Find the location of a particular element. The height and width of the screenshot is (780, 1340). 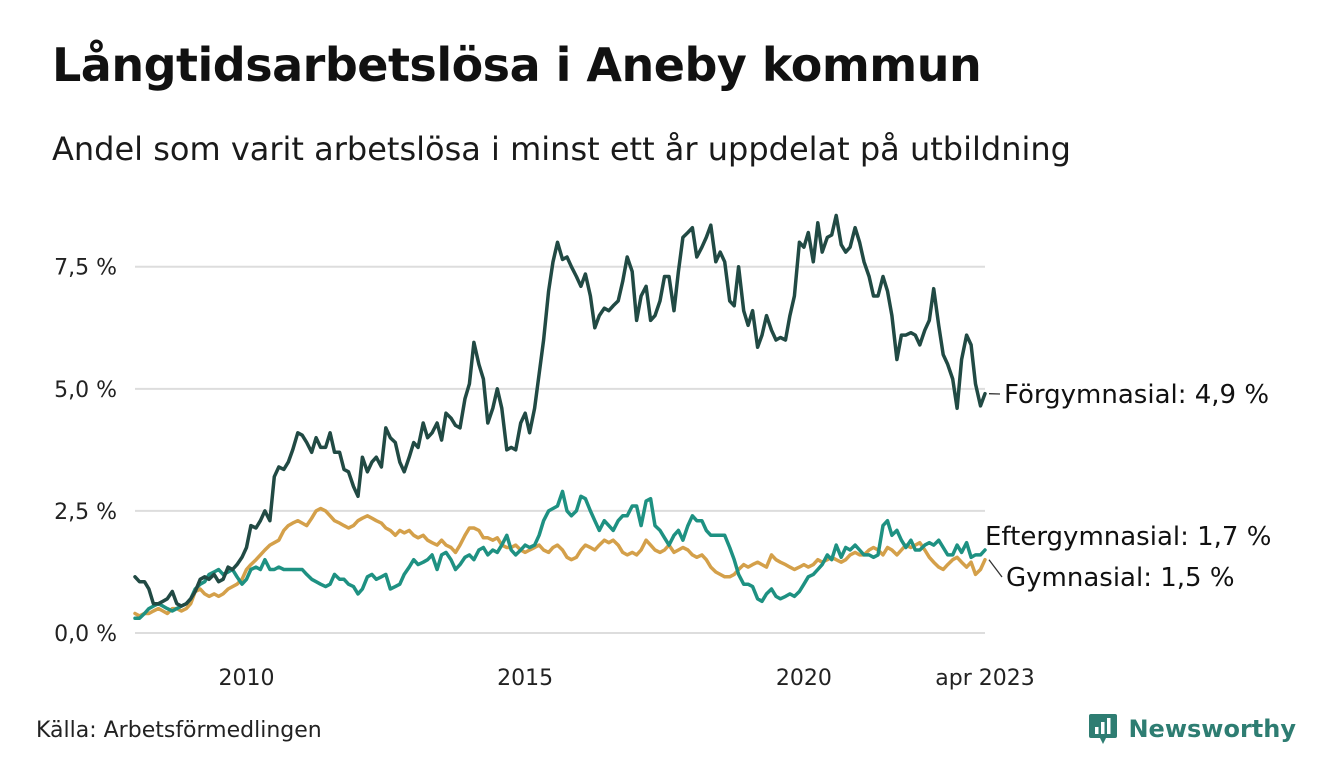

y-tick-label: 5,0 % is located at coordinates (85, 390).